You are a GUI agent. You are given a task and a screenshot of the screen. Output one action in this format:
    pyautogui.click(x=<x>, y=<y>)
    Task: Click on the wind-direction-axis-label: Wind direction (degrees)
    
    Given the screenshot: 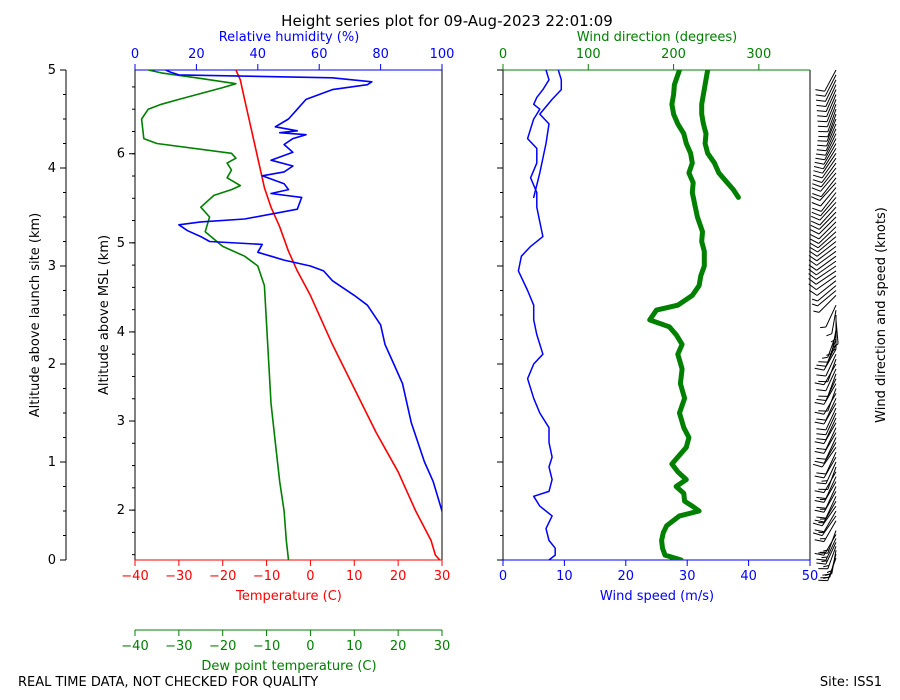 What is the action you would take?
    pyautogui.click(x=657, y=37)
    